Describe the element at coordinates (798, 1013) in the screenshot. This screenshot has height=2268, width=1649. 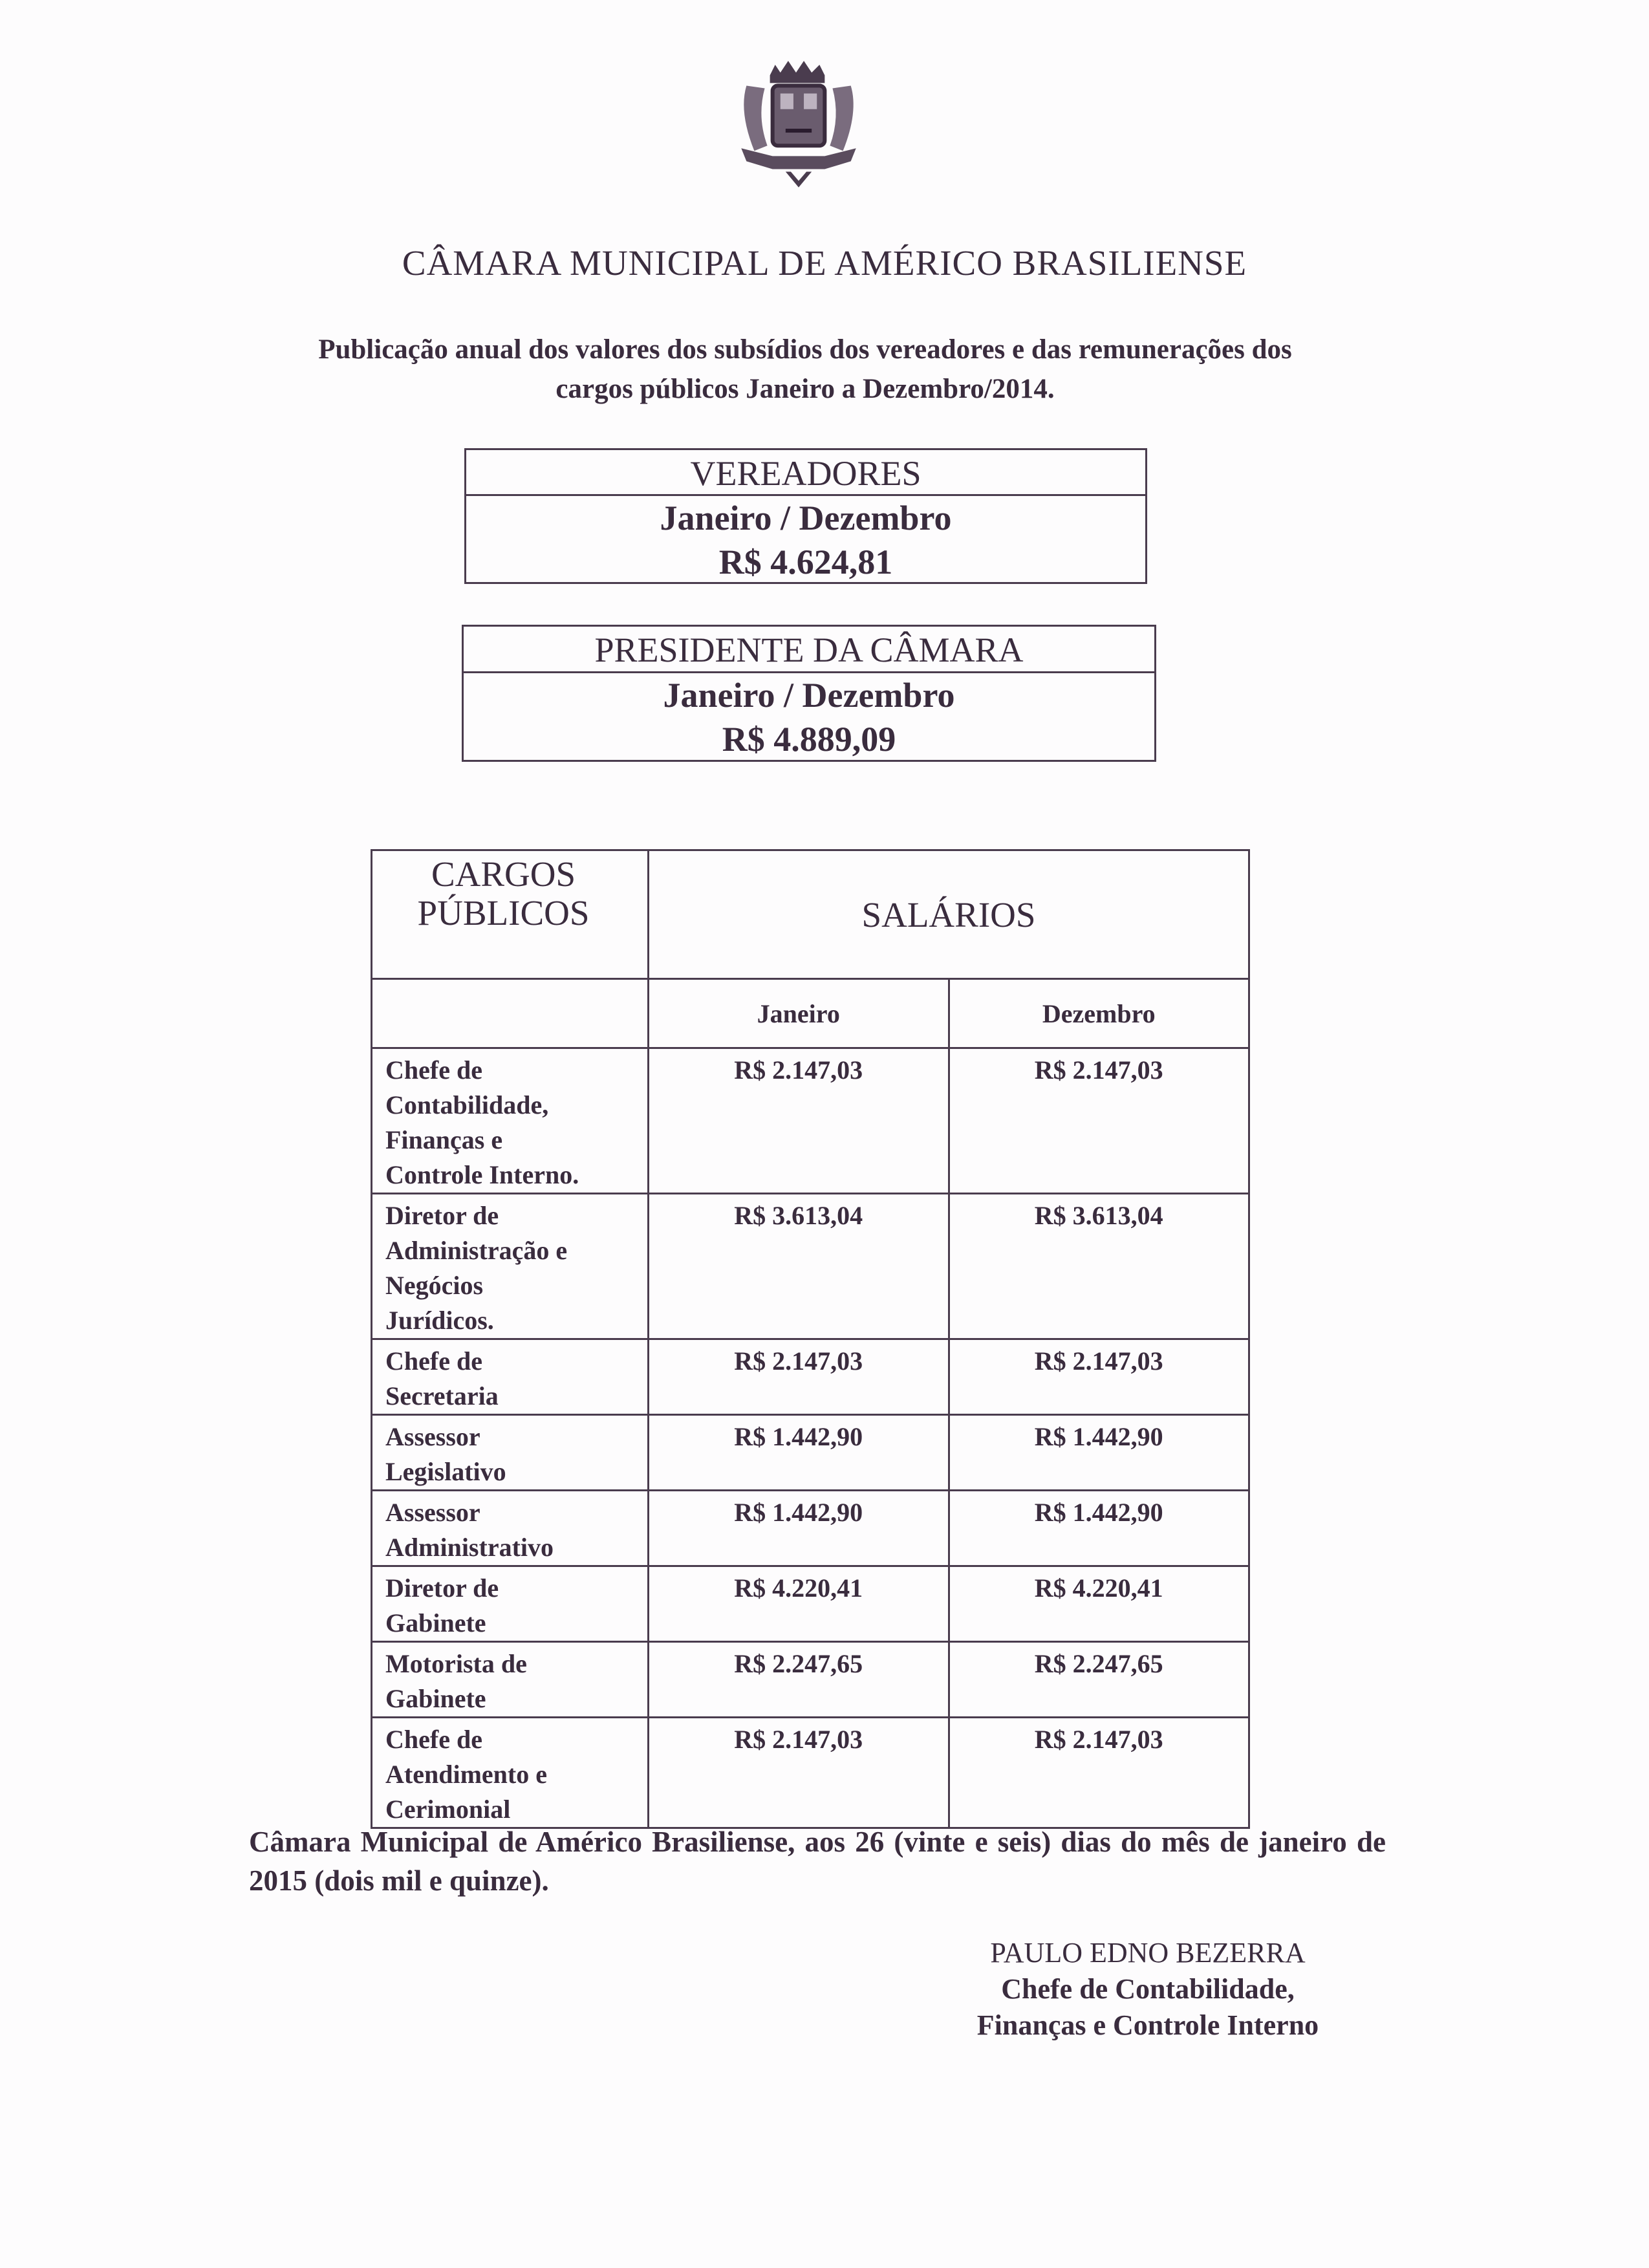
I see `subheader-janeiro: Janeiro` at that location.